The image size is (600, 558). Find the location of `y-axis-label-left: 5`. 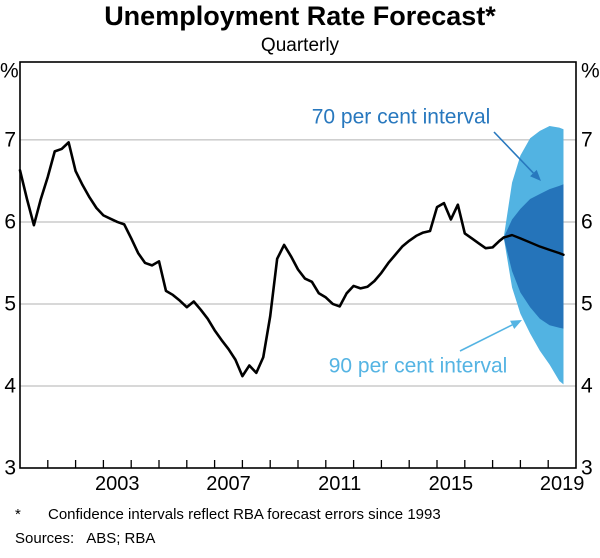

y-axis-label-left: 5 is located at coordinates (10, 304).